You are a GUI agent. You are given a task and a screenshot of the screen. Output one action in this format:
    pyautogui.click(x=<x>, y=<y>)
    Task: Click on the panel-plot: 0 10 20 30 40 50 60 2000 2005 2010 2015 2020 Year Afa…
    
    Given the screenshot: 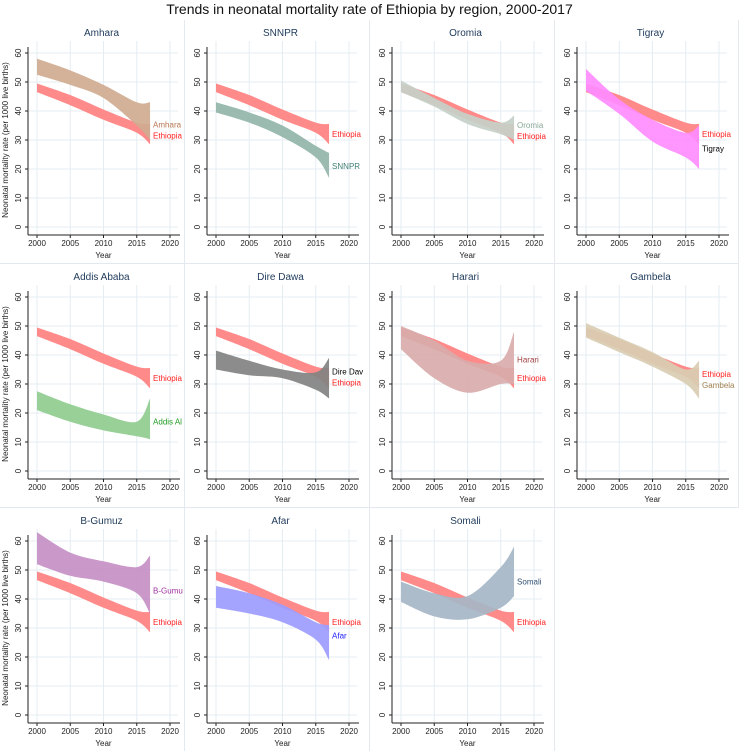 What is the action you would take?
    pyautogui.click(x=277, y=632)
    